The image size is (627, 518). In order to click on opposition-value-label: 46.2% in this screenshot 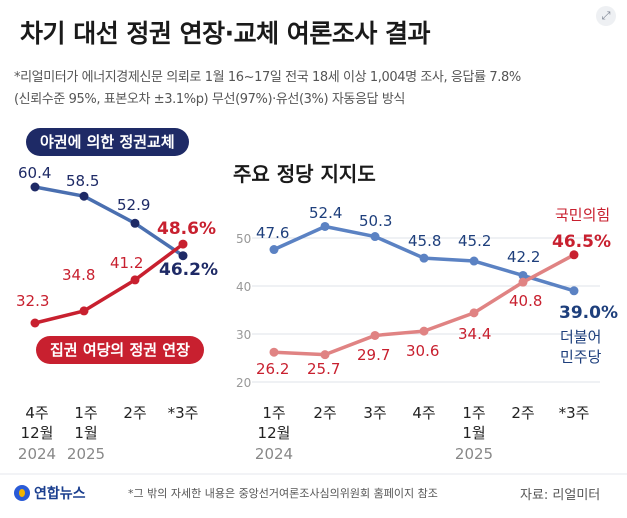, I will do `click(188, 270)`.